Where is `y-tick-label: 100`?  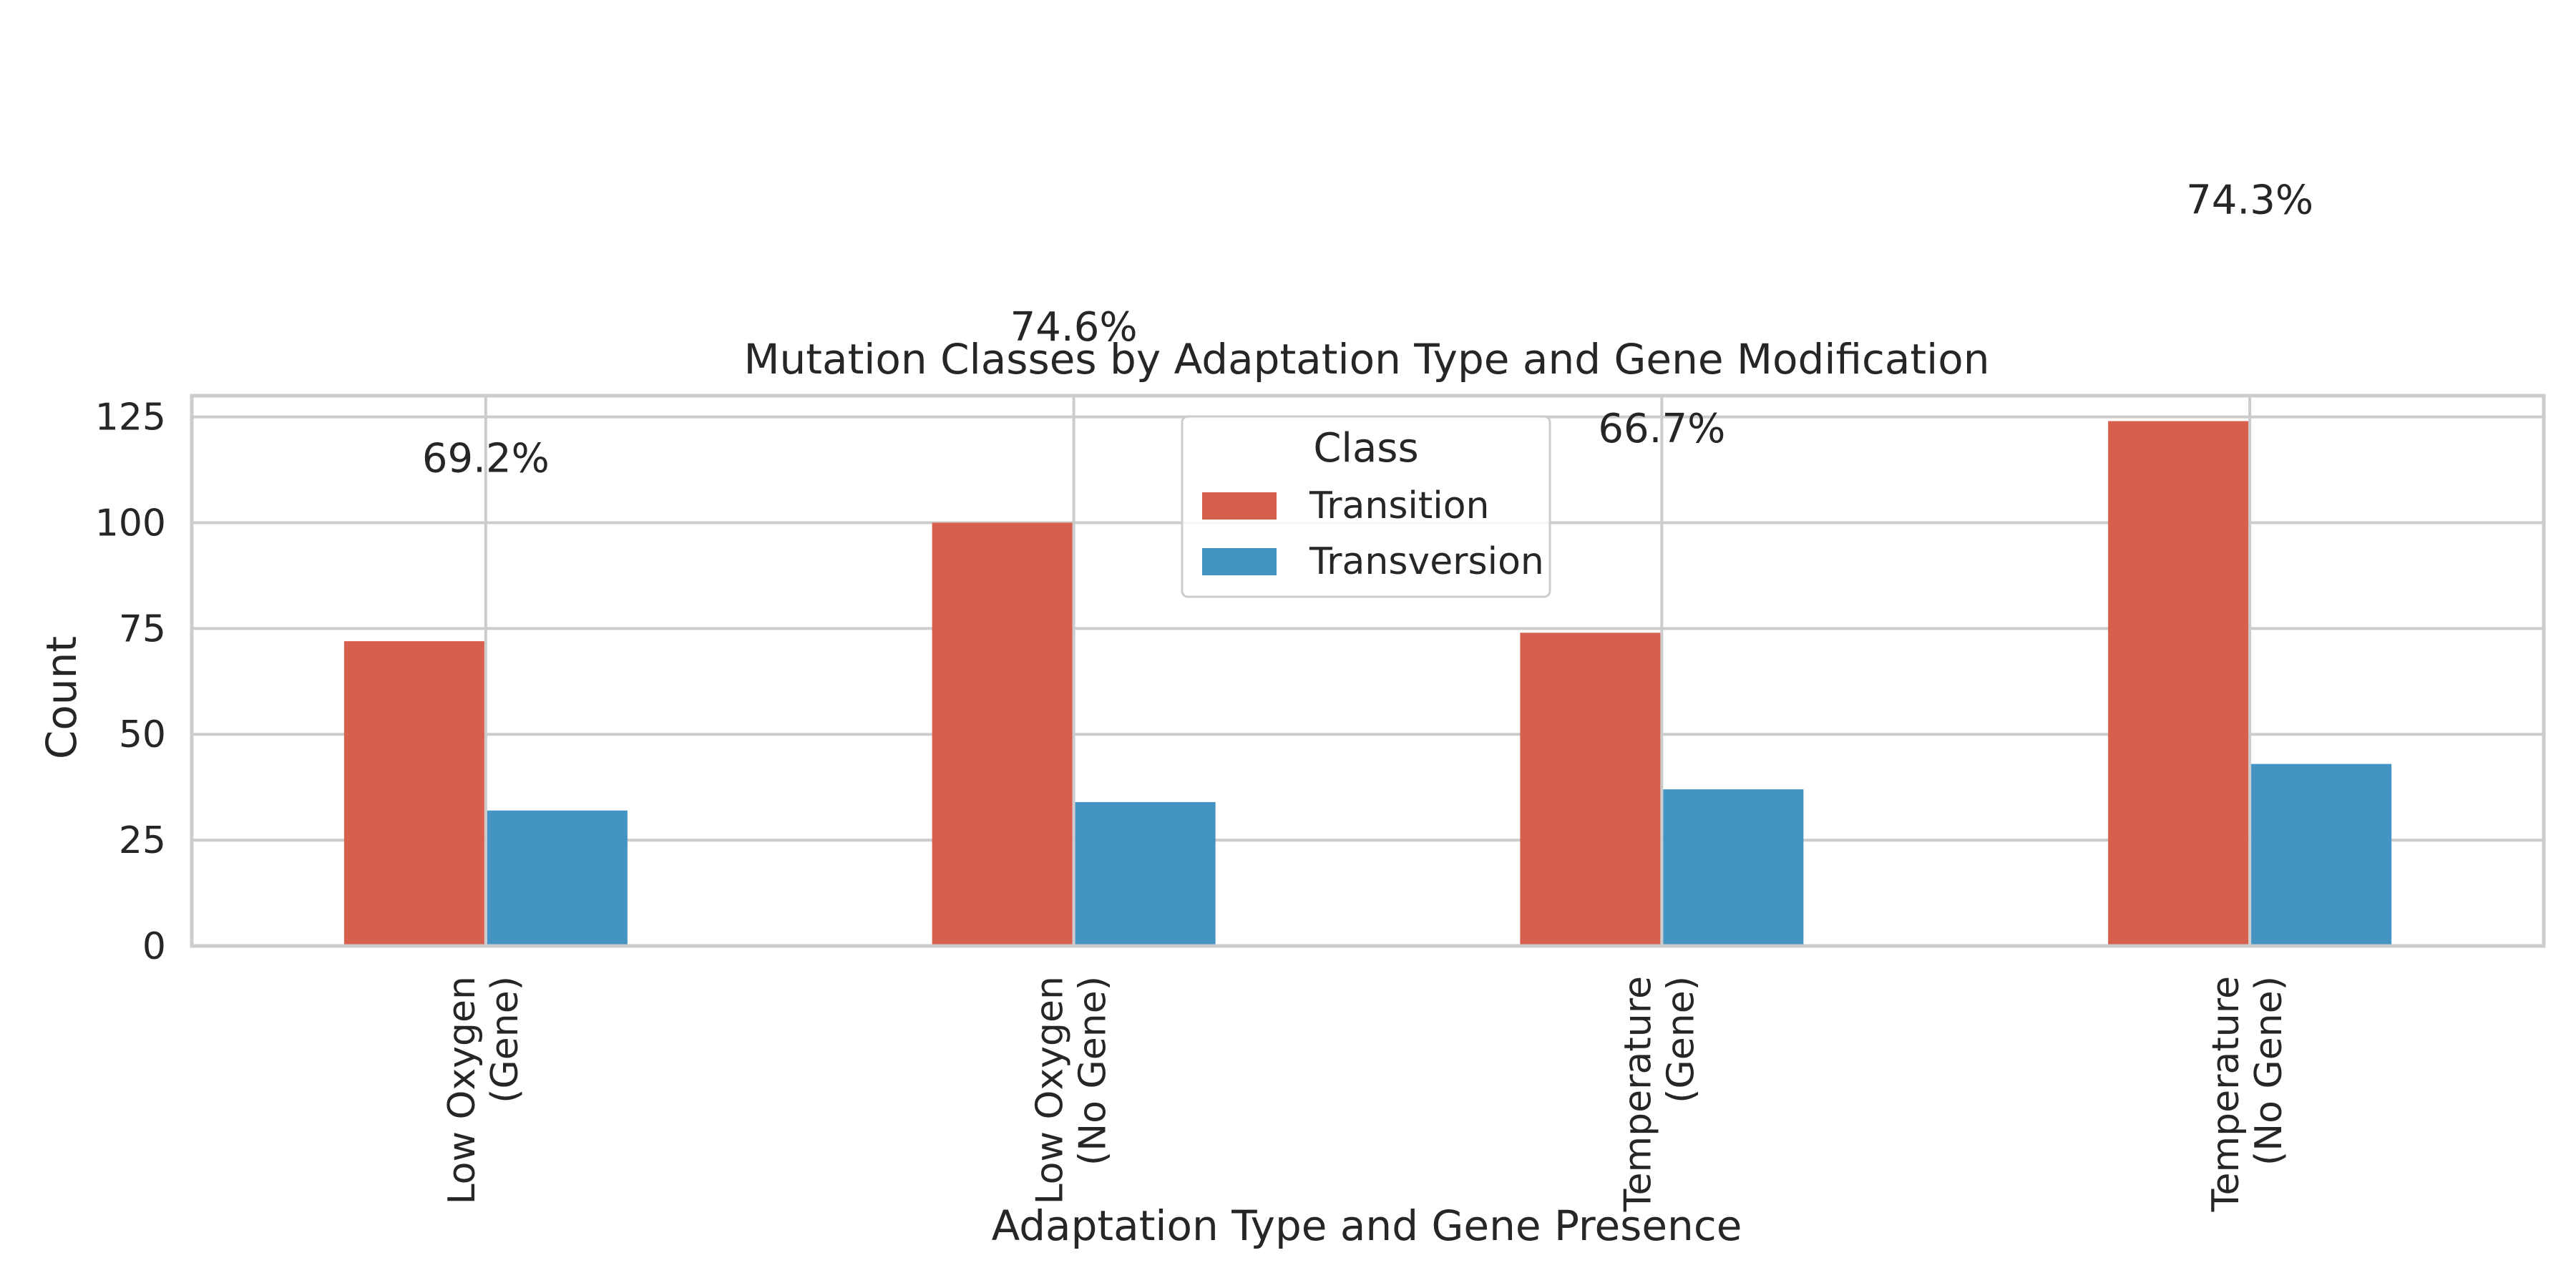 y-tick-label: 100 is located at coordinates (130, 523).